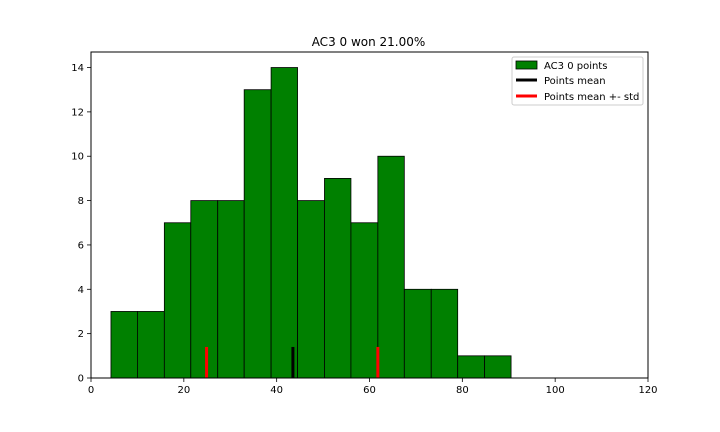  What do you see at coordinates (81, 201) in the screenshot?
I see `y-tick-label: 8` at bounding box center [81, 201].